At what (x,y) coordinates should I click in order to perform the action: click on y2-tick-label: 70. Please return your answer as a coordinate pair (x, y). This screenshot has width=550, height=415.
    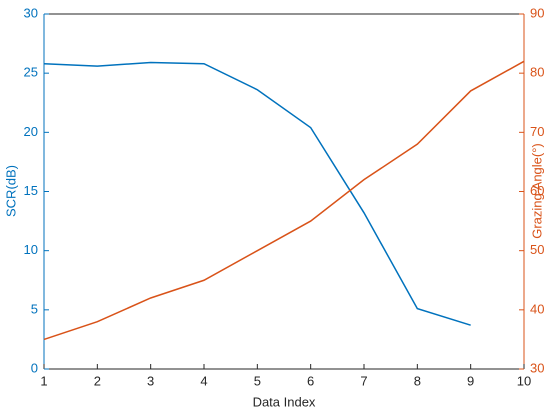
    Looking at the image, I should click on (537, 131).